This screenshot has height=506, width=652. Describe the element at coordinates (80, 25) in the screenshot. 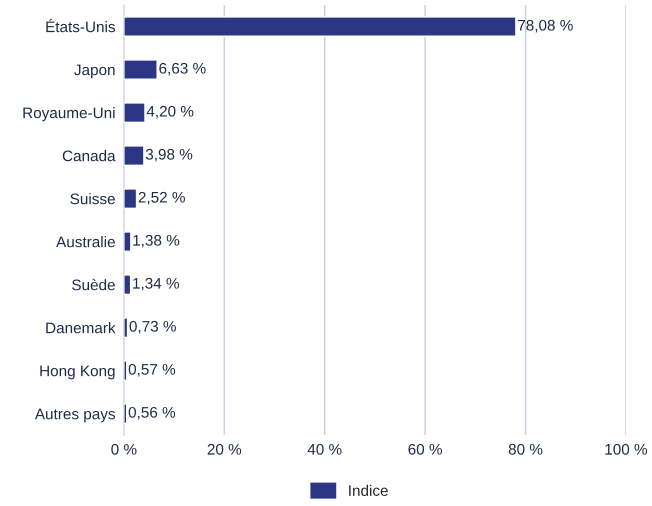

I see `y-tick-label: États-Unis` at that location.